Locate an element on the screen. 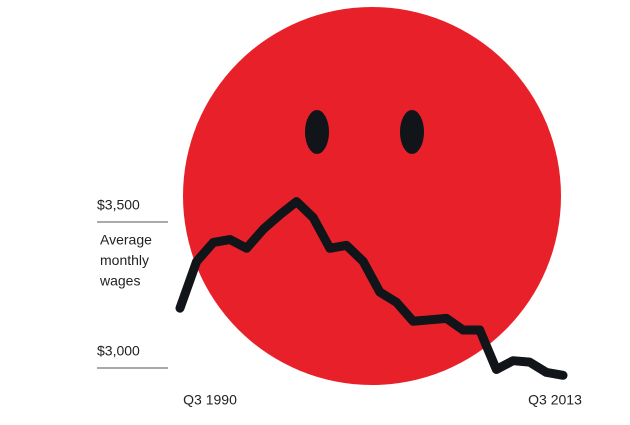 The image size is (630, 425). y-axis-label: wages is located at coordinates (119, 281).